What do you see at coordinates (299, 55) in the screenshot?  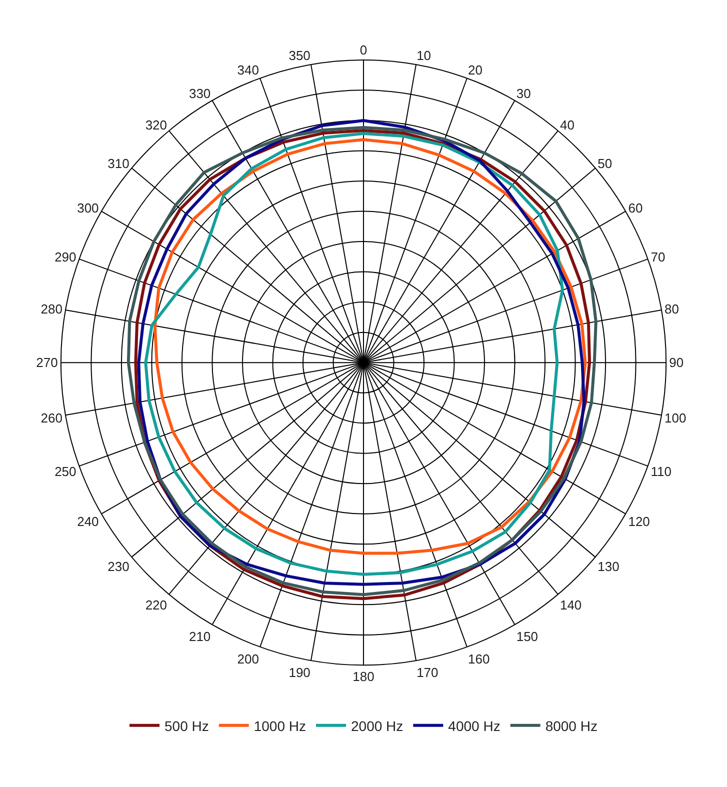 I see `spoke-label: 350` at bounding box center [299, 55].